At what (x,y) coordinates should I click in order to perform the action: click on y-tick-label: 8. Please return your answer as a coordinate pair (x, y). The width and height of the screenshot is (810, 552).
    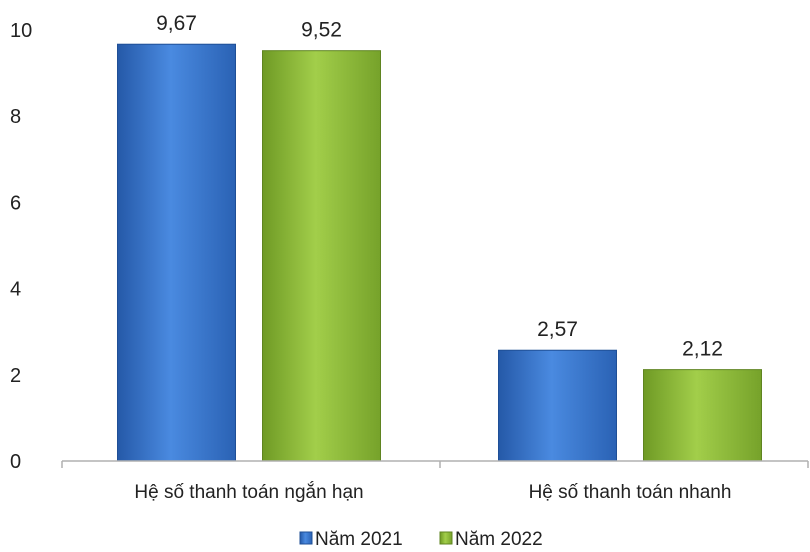
    Looking at the image, I should click on (15, 117).